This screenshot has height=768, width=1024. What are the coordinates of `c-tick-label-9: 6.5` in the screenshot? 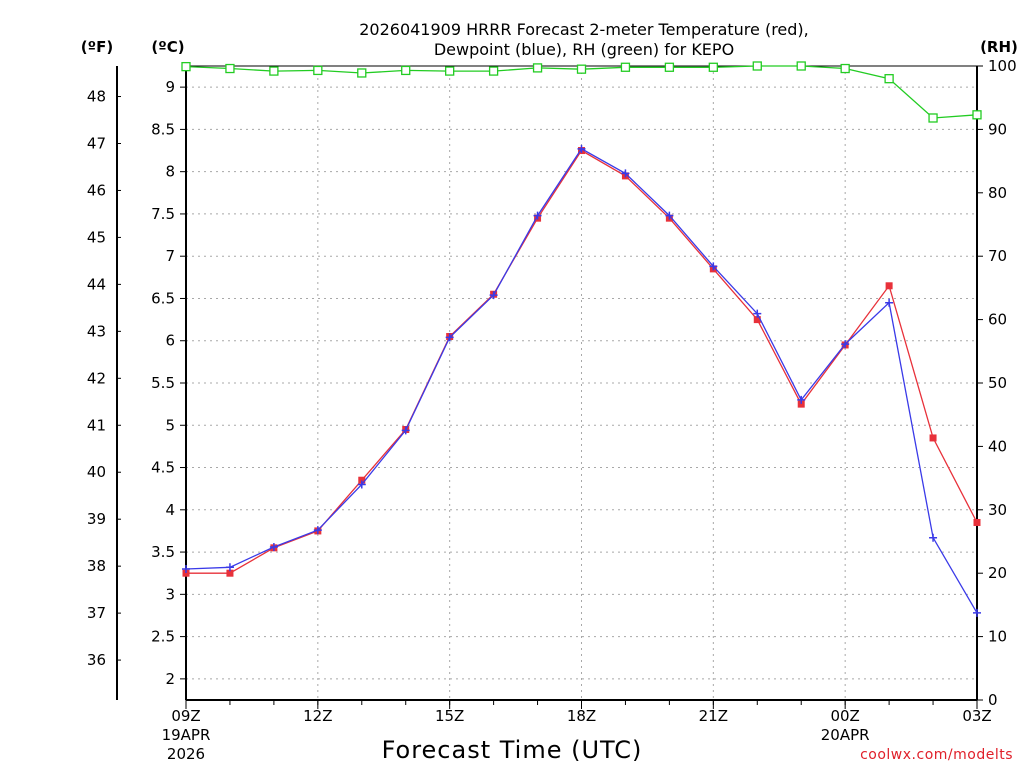 It's located at (163, 298).